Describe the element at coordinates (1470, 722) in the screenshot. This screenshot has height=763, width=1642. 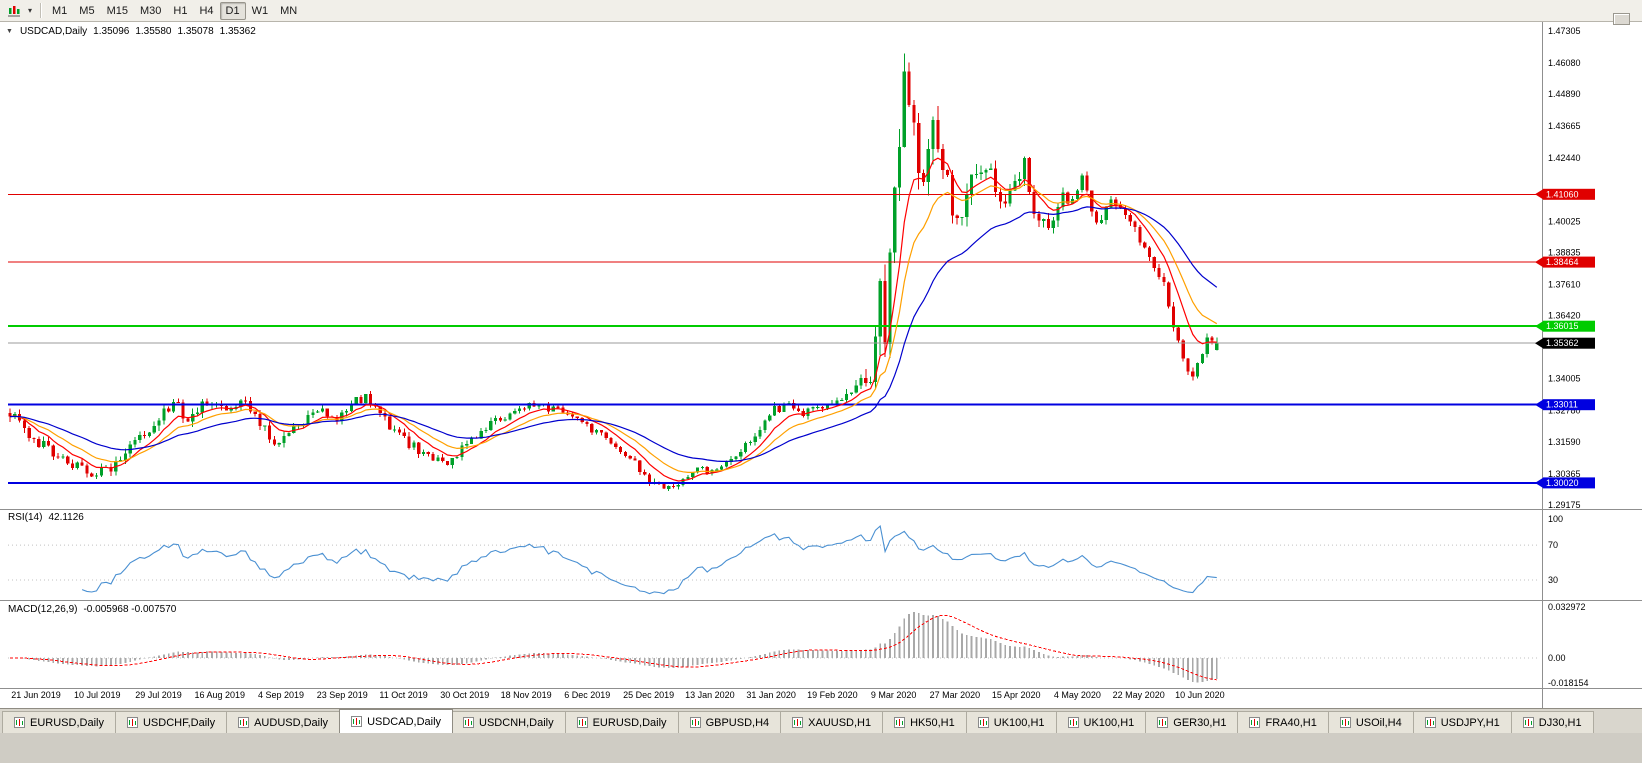
I see `chart-tab-label: USDJPY,H1` at that location.